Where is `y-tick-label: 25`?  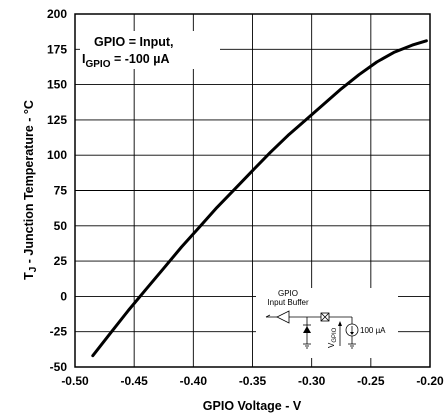 y-tick-label: 25 is located at coordinates (61, 261).